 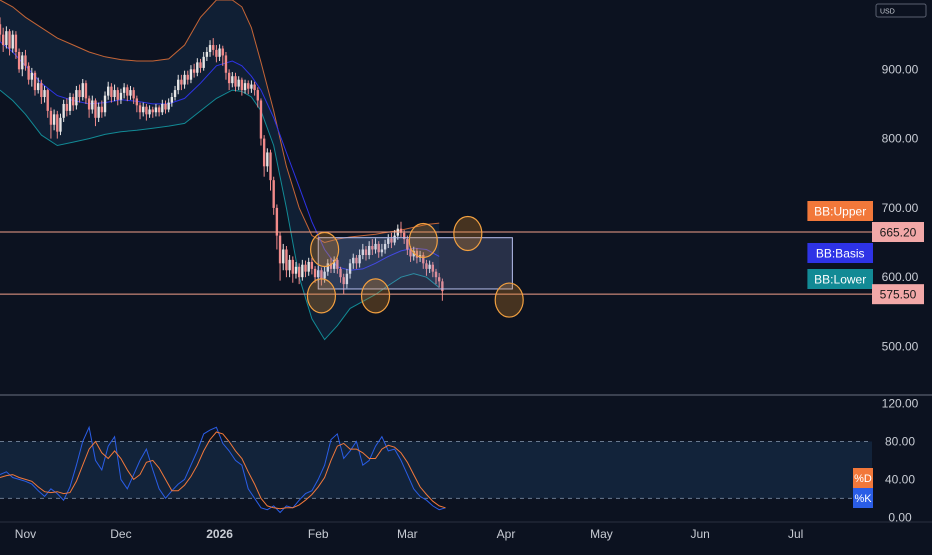 I want to click on highlight-circles, so click(x=415, y=266).